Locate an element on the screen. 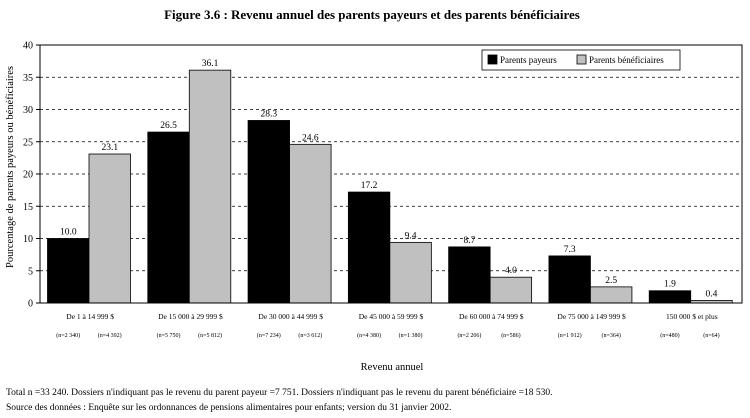 Image resolution: width=750 pixels, height=418 pixels. bar-value-label: 7.3 is located at coordinates (570, 250).